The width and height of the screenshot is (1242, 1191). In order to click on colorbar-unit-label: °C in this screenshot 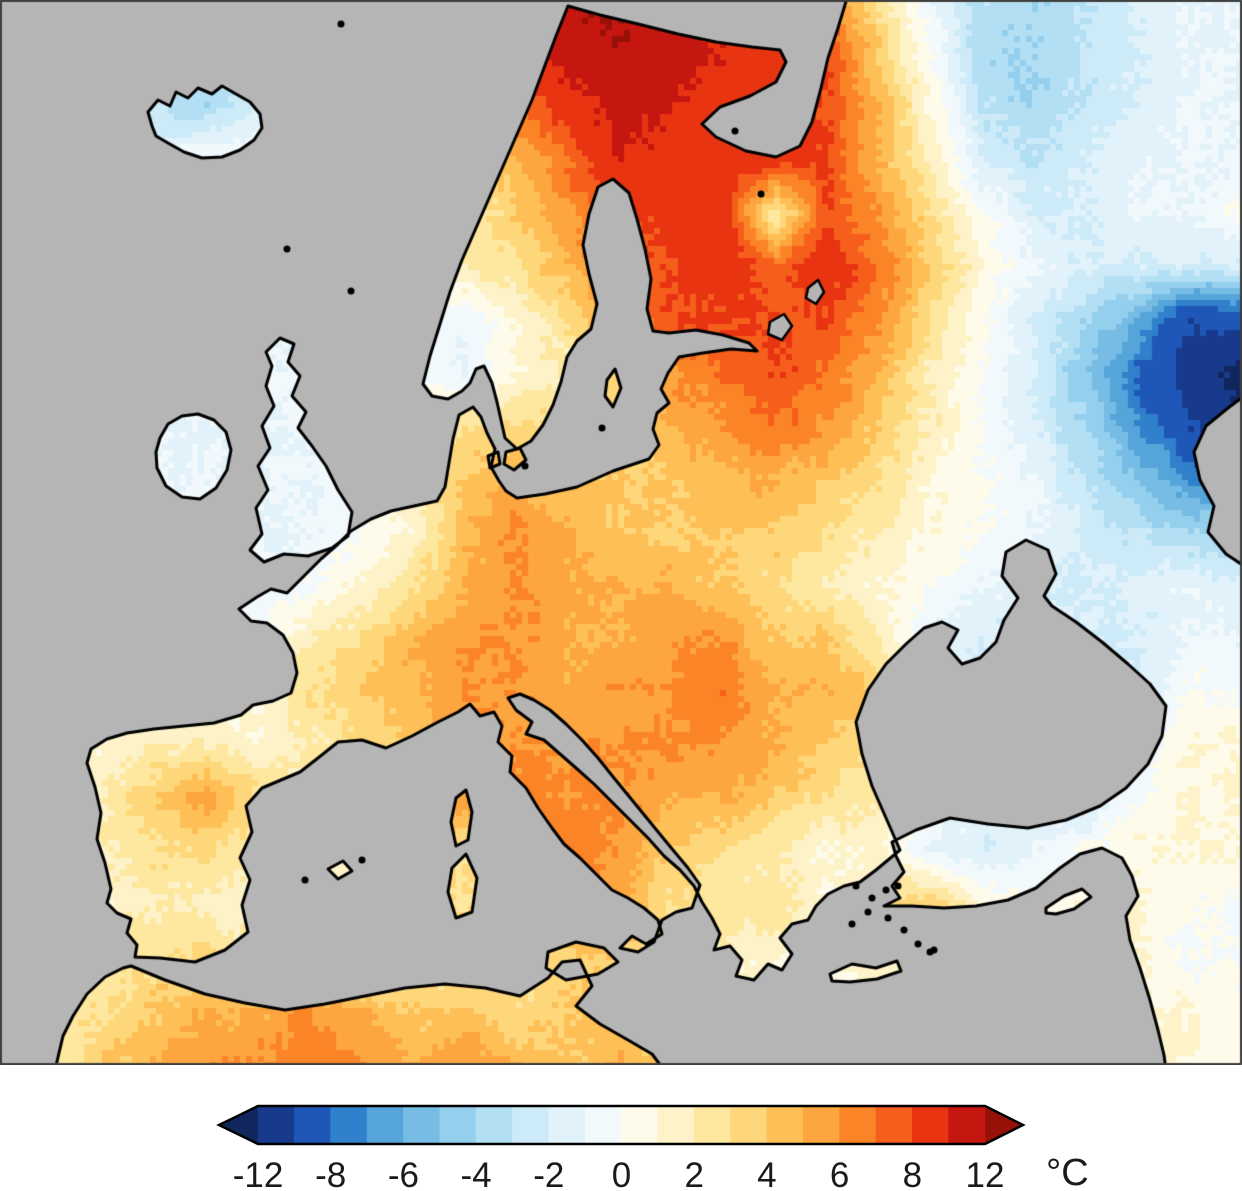, I will do `click(1067, 1171)`.